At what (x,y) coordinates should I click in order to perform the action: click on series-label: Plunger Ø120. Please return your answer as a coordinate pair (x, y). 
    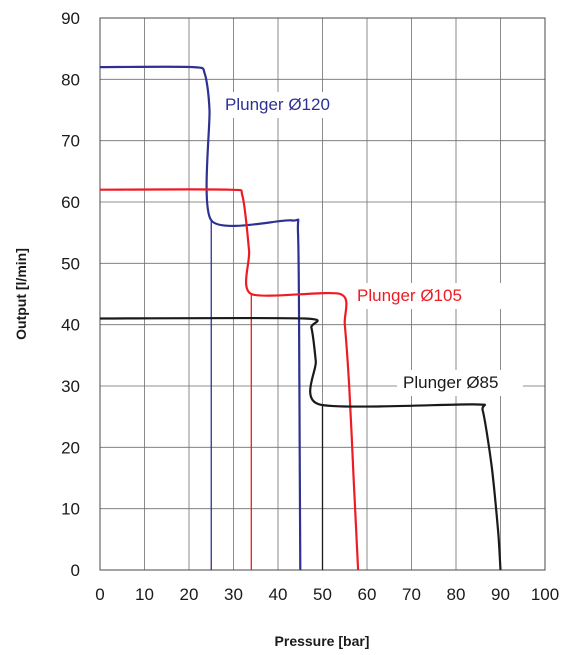
    Looking at the image, I should click on (277, 104).